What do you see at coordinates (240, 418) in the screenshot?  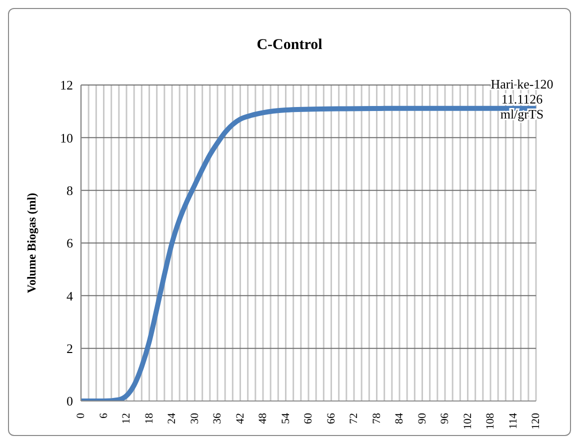 I see `x-tick-label: 42` at bounding box center [240, 418].